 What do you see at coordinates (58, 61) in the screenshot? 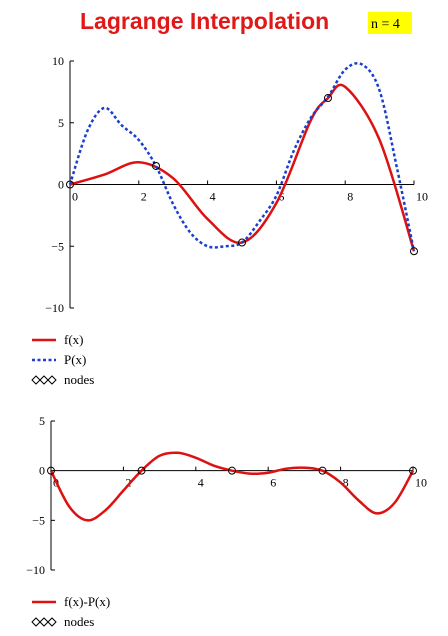
I see `y-tick-label: 10` at bounding box center [58, 61].